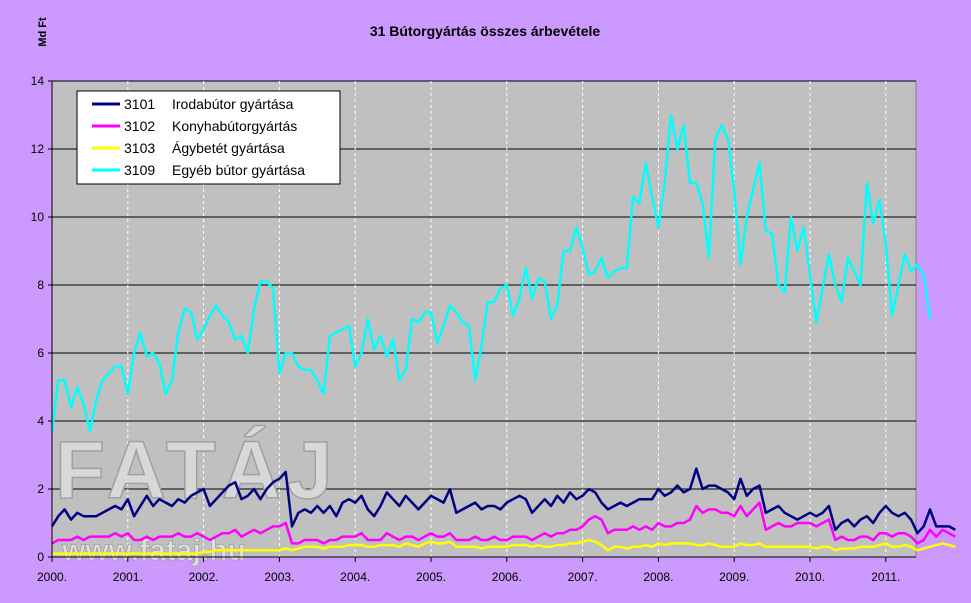 This screenshot has width=971, height=603. What do you see at coordinates (38, 149) in the screenshot?
I see `y-tick-label: 12` at bounding box center [38, 149].